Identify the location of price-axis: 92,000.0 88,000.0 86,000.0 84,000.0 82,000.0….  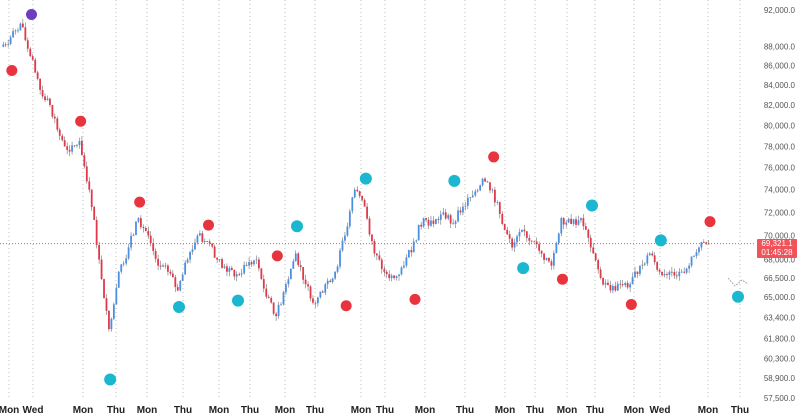
(780, 204).